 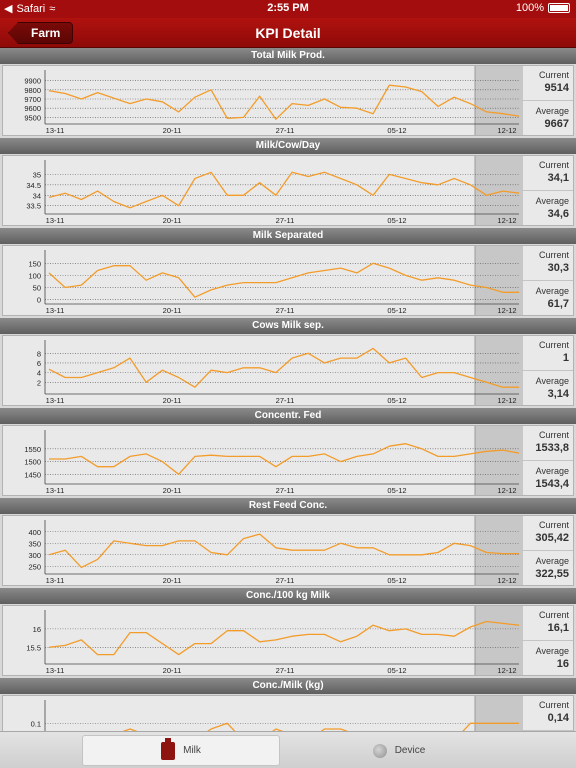 I want to click on kpi-stats: Current 1533,8 Average 1543,4, so click(x=547, y=460).